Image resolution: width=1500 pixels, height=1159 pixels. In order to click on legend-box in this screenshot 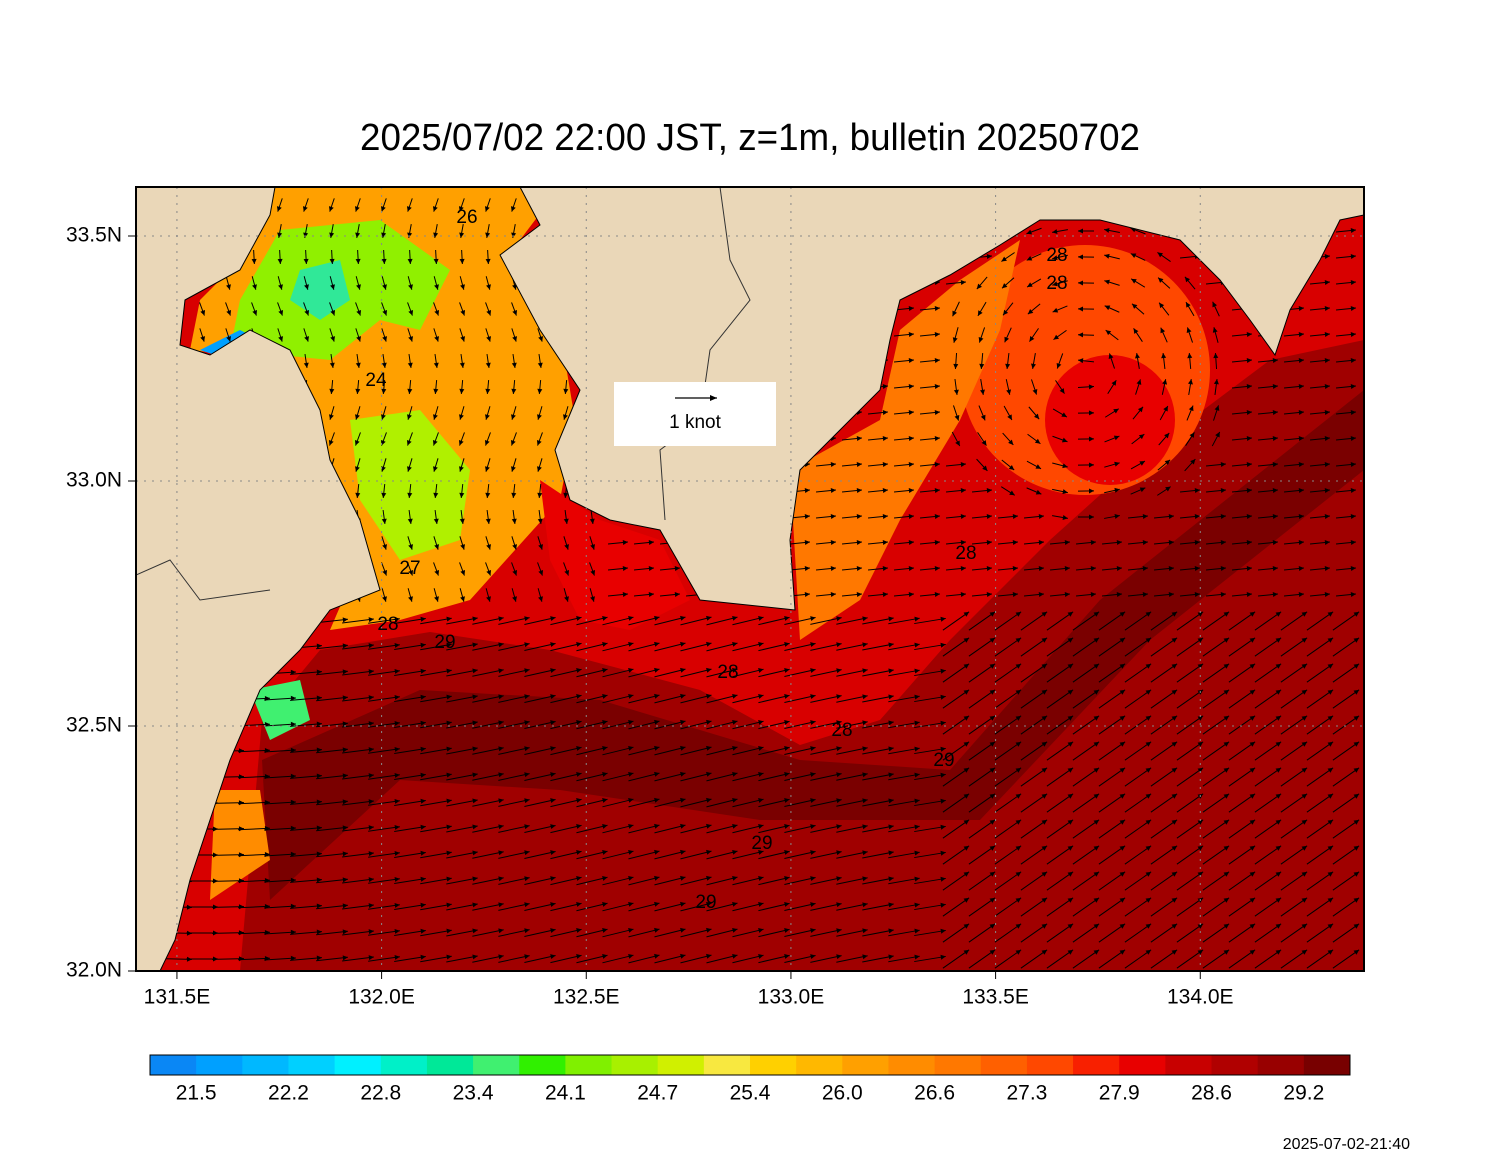, I will do `click(695, 414)`.